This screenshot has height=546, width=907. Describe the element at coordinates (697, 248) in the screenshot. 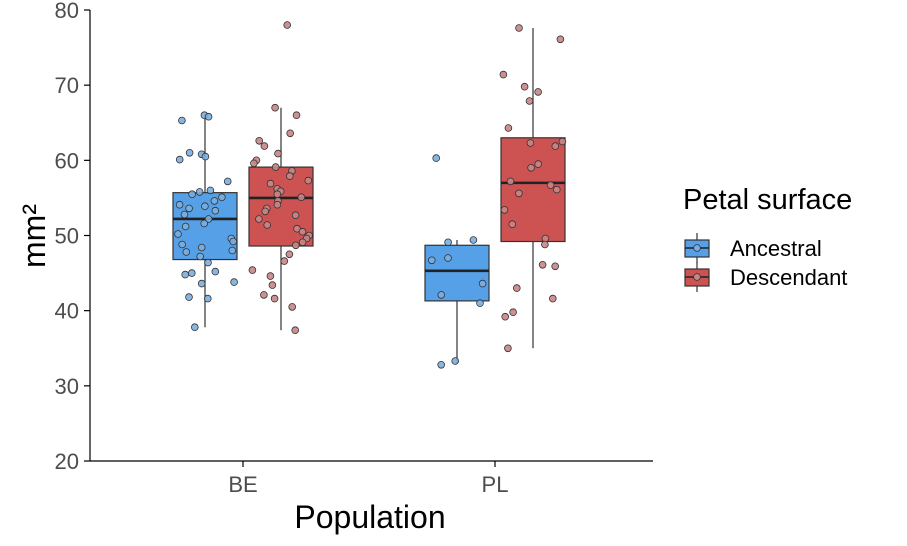

I see `legend-key-point-ancestral` at that location.